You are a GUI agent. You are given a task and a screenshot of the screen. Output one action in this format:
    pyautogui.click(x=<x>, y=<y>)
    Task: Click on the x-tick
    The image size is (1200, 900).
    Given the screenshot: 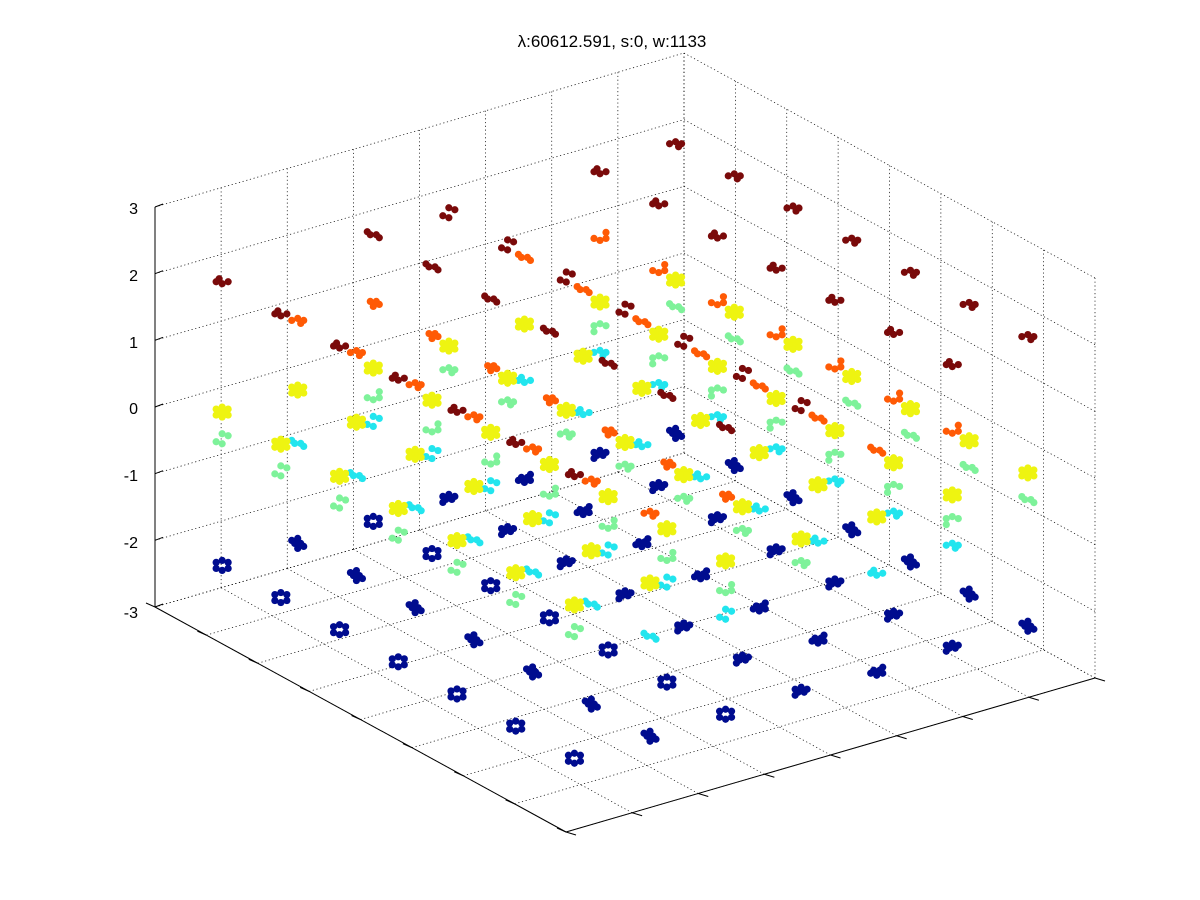 What is the action you would take?
    pyautogui.click(x=150, y=605)
    